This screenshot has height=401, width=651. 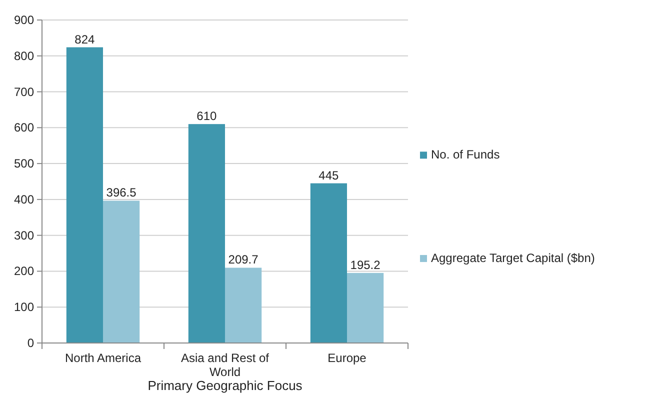 What do you see at coordinates (347, 358) in the screenshot?
I see `x-tick-label: Europe` at bounding box center [347, 358].